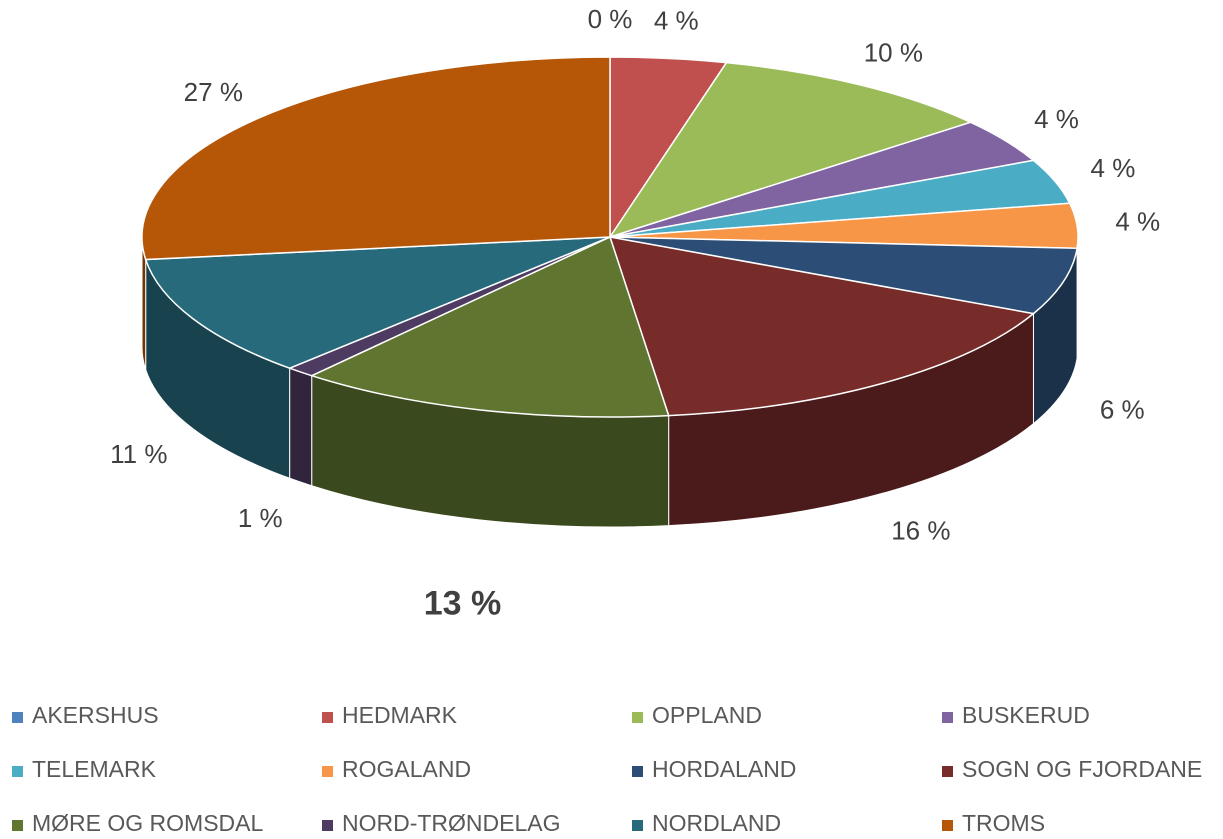  What do you see at coordinates (920, 531) in the screenshot?
I see `data-label: 16 %` at bounding box center [920, 531].